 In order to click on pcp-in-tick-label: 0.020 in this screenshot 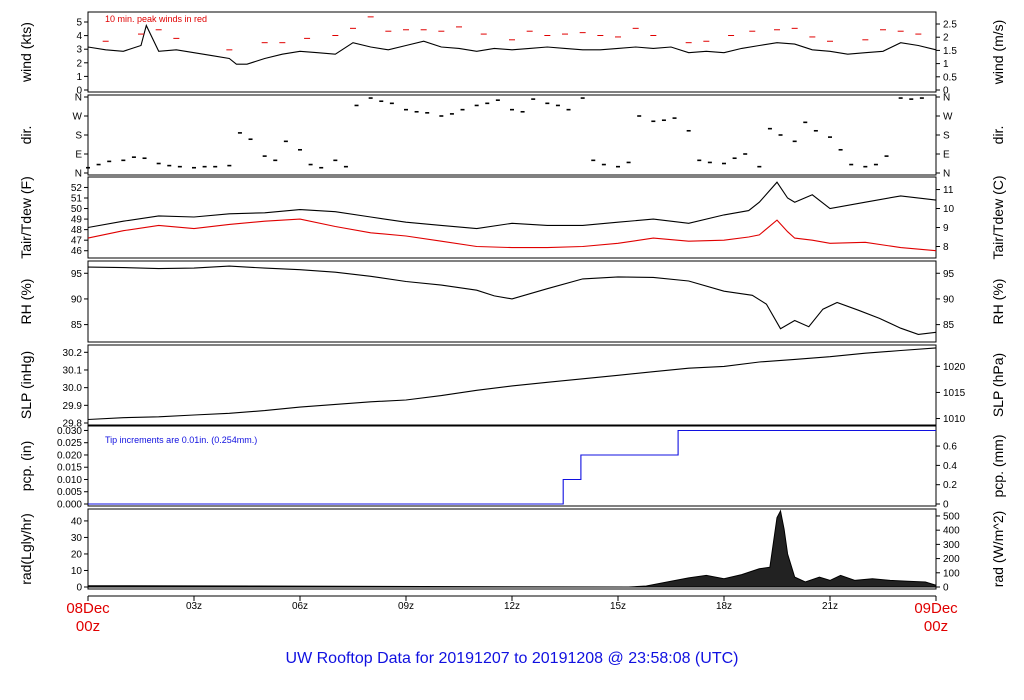, I will do `click(69, 455)`.